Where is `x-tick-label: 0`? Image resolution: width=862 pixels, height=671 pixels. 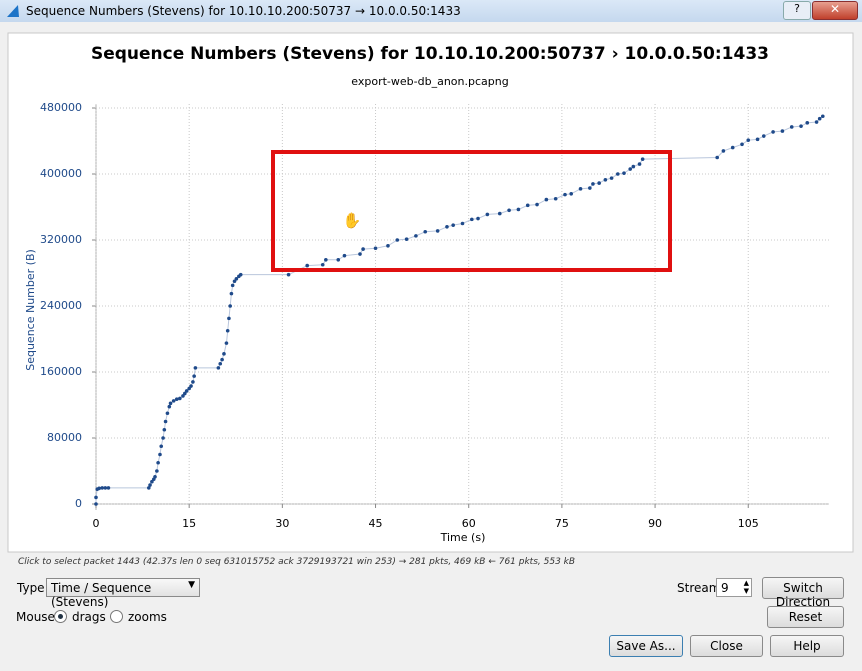 x-tick-label: 0 is located at coordinates (96, 523).